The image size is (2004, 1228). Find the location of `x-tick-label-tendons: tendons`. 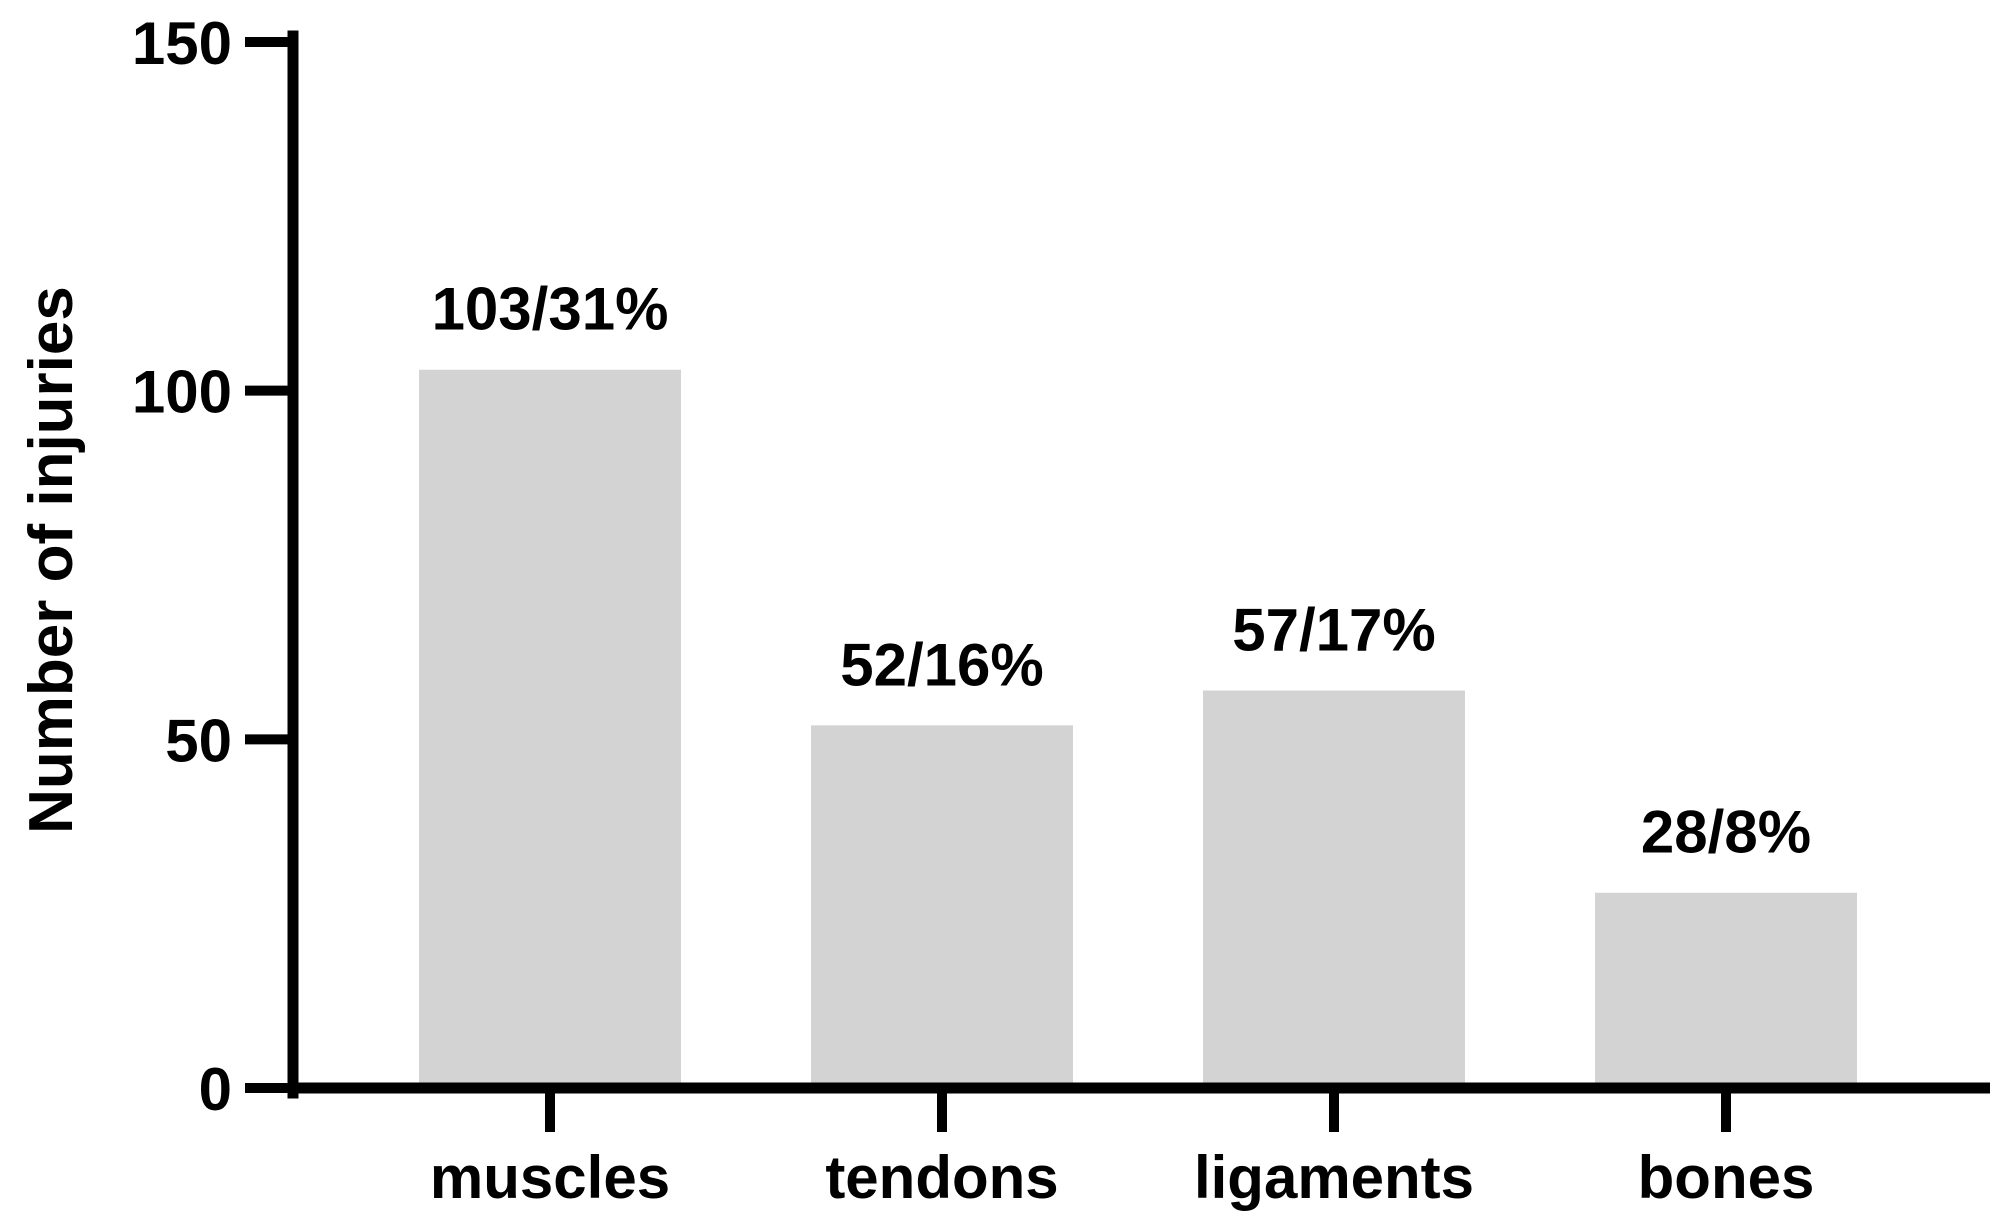

x-tick-label-tendons: tendons is located at coordinates (941, 1177).